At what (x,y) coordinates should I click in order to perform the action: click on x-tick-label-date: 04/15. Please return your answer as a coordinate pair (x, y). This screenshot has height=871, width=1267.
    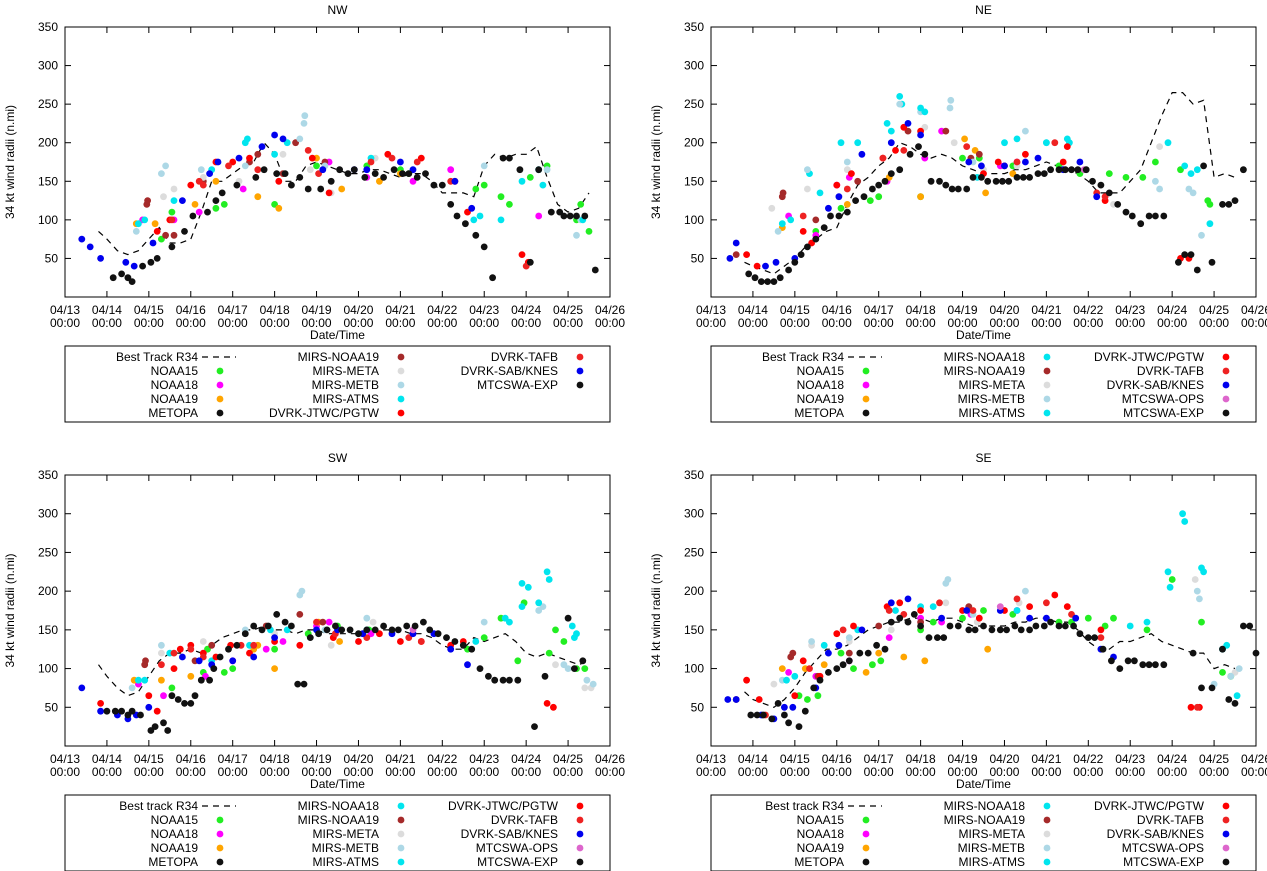
    Looking at the image, I should click on (795, 759).